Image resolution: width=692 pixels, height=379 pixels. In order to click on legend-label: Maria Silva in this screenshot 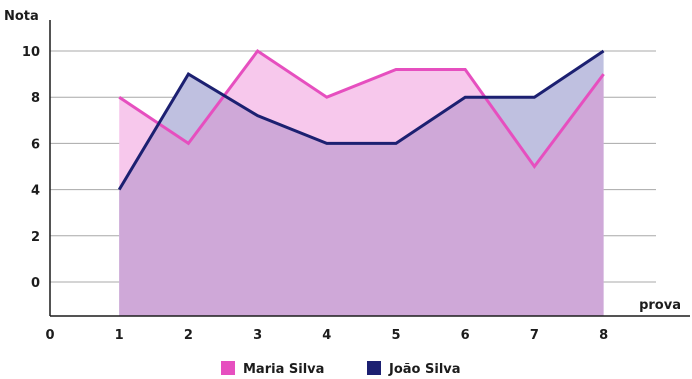, I will do `click(283, 369)`.